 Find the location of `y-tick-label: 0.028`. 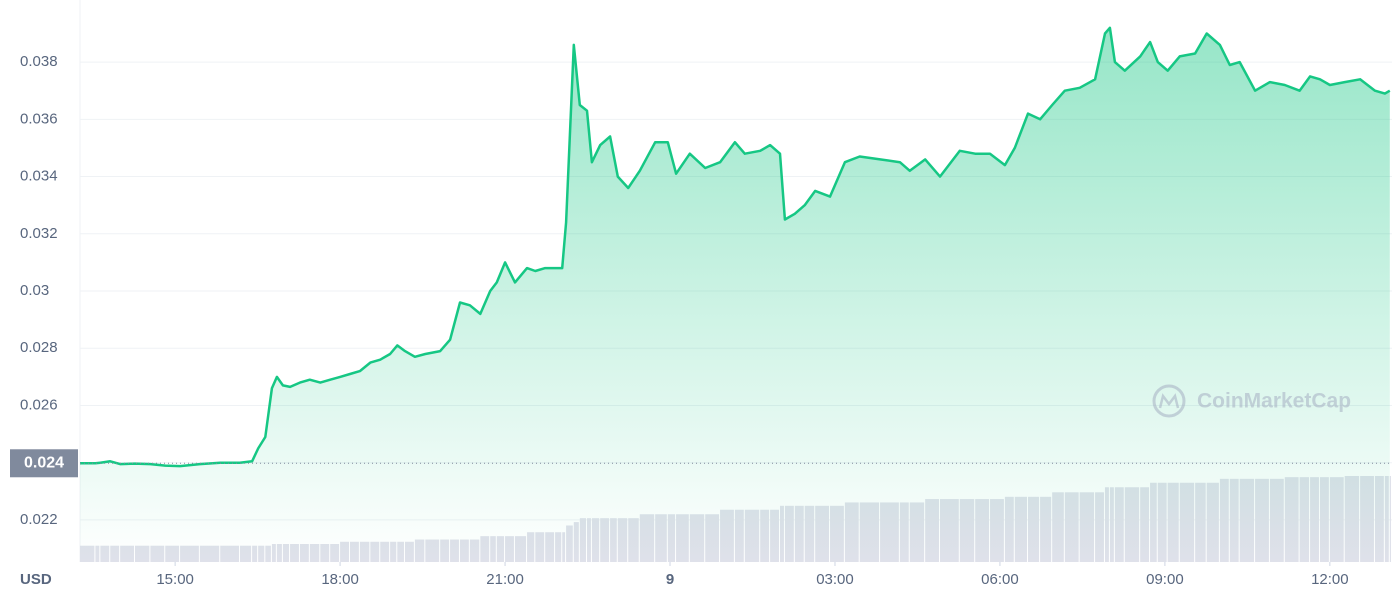

y-tick-label: 0.028 is located at coordinates (39, 347).